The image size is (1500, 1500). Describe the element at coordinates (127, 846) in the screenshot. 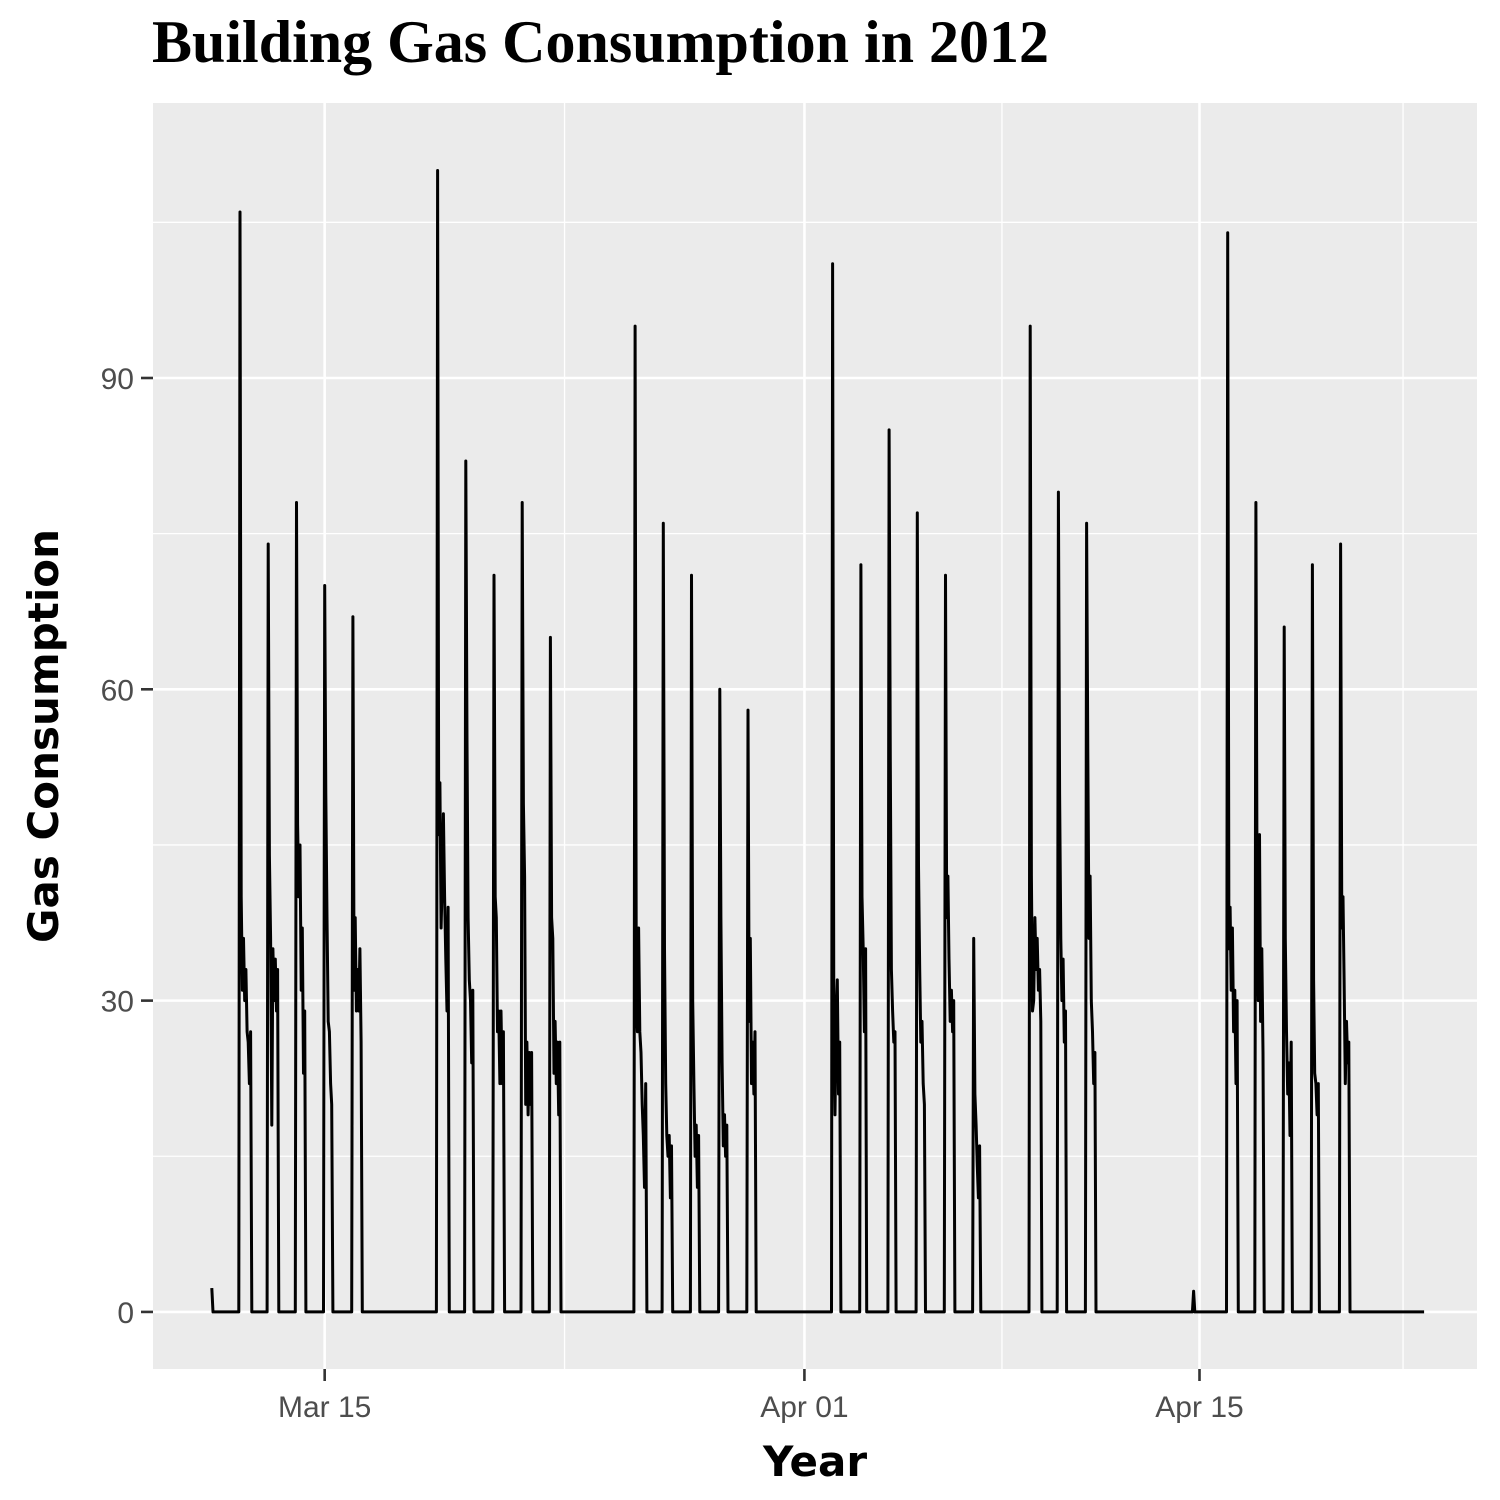

I see `y-axis: 0 30 60 90` at that location.